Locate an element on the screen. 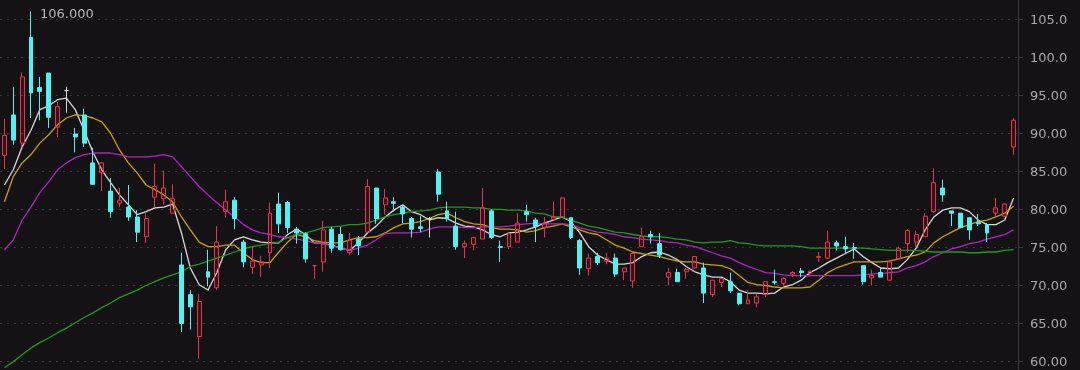 The height and width of the screenshot is (370, 1080). y-tick-label: 60.00 is located at coordinates (1049, 362).